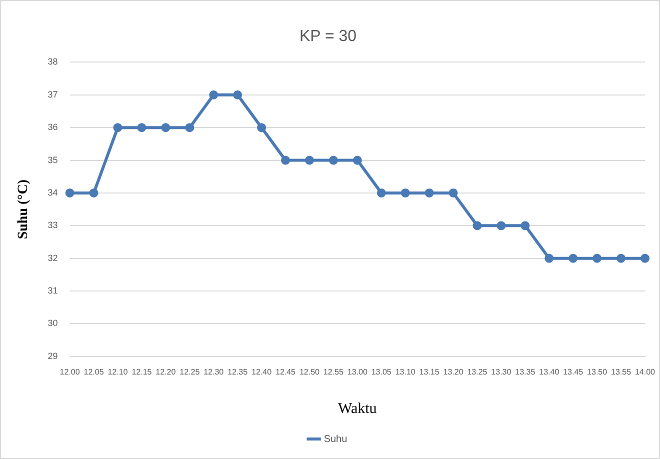  I want to click on x-axis-title: Waktu, so click(358, 408).